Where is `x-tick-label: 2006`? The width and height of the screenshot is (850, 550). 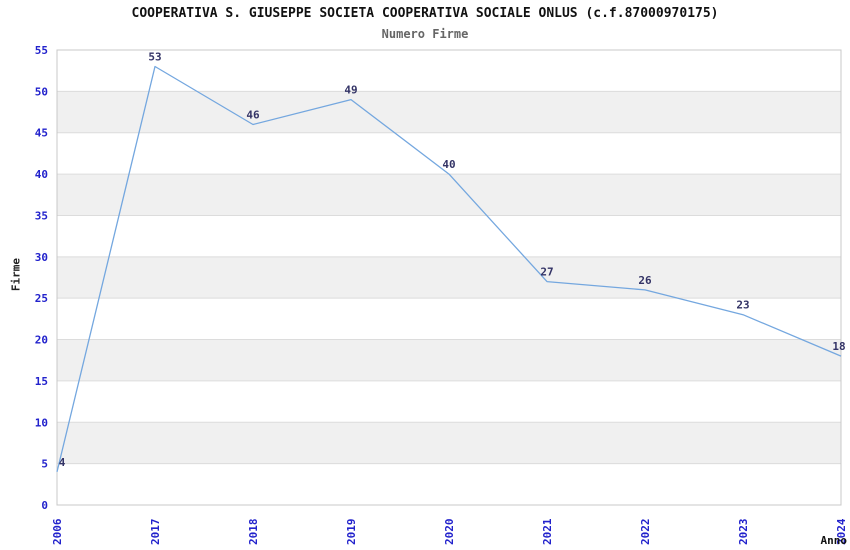
x-tick-label: 2006 is located at coordinates (57, 531).